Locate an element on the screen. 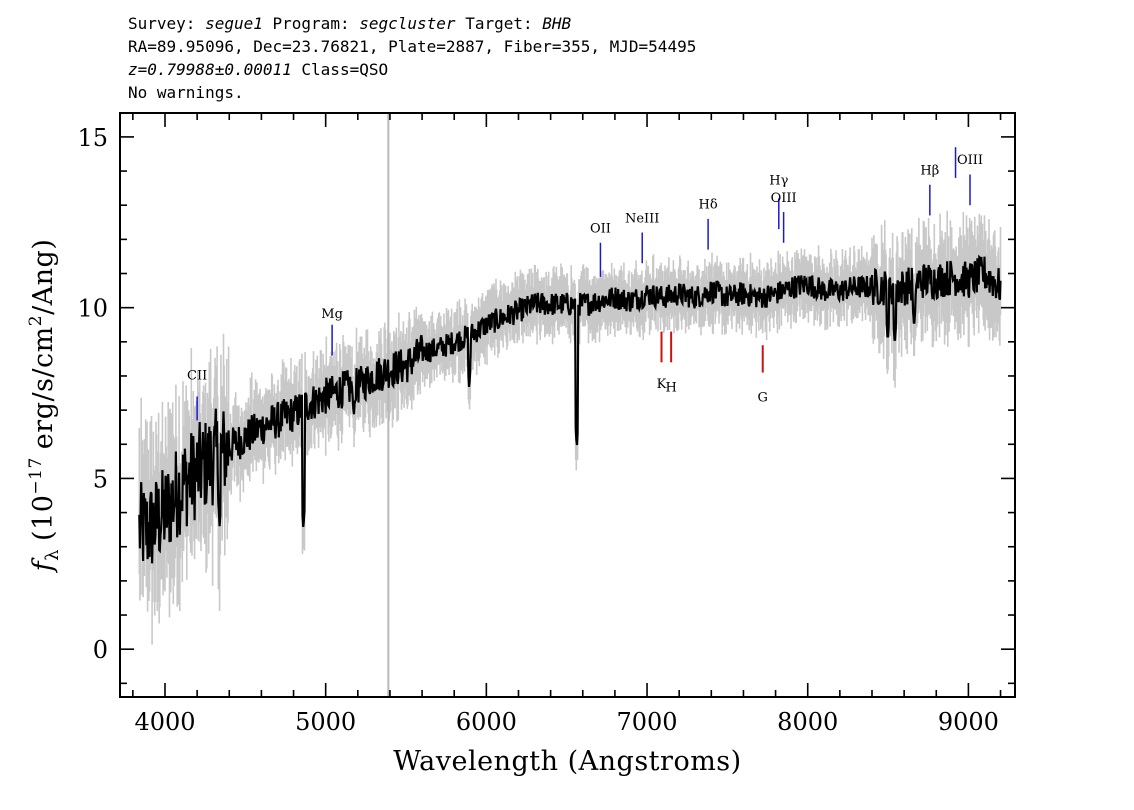 This screenshot has height=810, width=1134. x-tick-label: 6000 is located at coordinates (486, 722).